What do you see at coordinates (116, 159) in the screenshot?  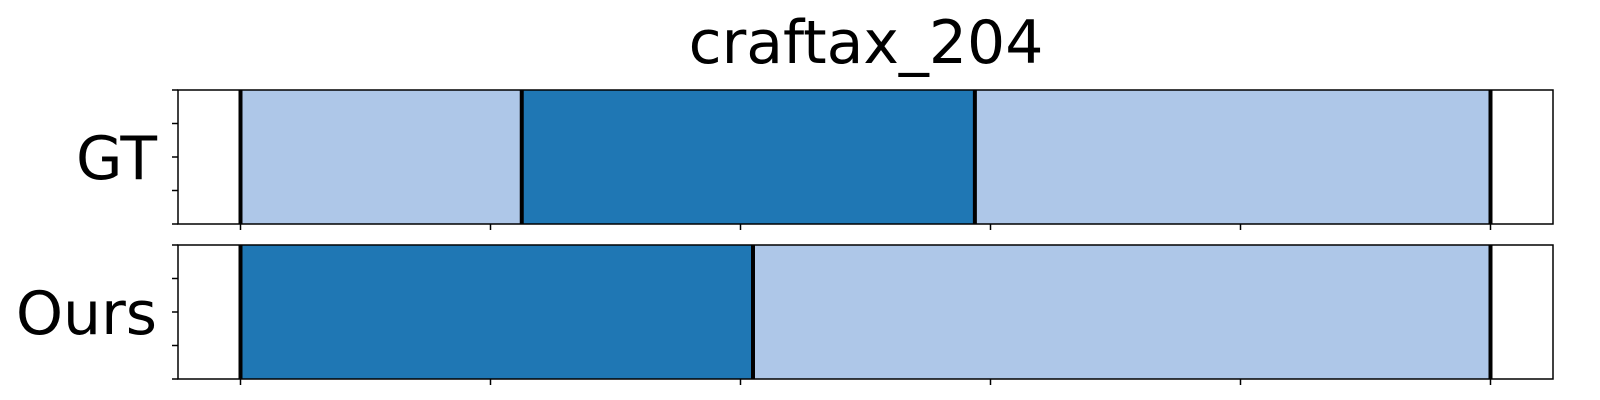 I see `row-label-gt: GT` at bounding box center [116, 159].